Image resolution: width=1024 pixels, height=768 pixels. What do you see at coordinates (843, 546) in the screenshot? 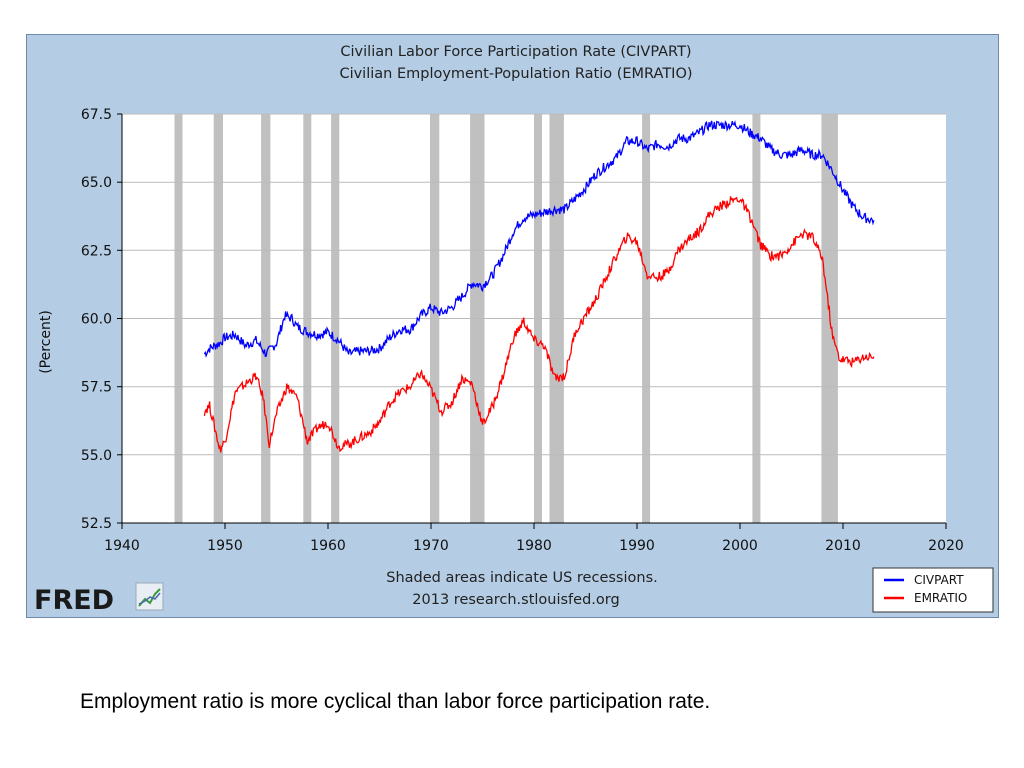
I see `x-tick-label: 2010` at bounding box center [843, 546].